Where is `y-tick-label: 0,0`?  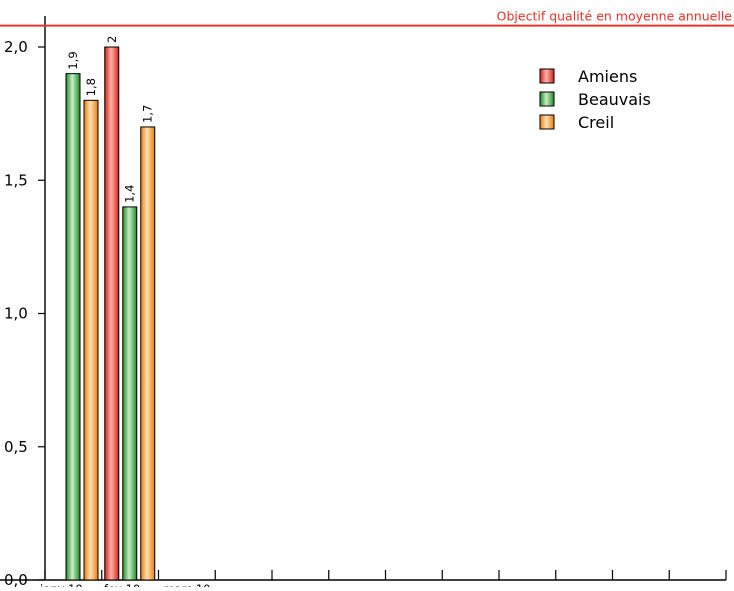
y-tick-label: 0,0 is located at coordinates (16, 579).